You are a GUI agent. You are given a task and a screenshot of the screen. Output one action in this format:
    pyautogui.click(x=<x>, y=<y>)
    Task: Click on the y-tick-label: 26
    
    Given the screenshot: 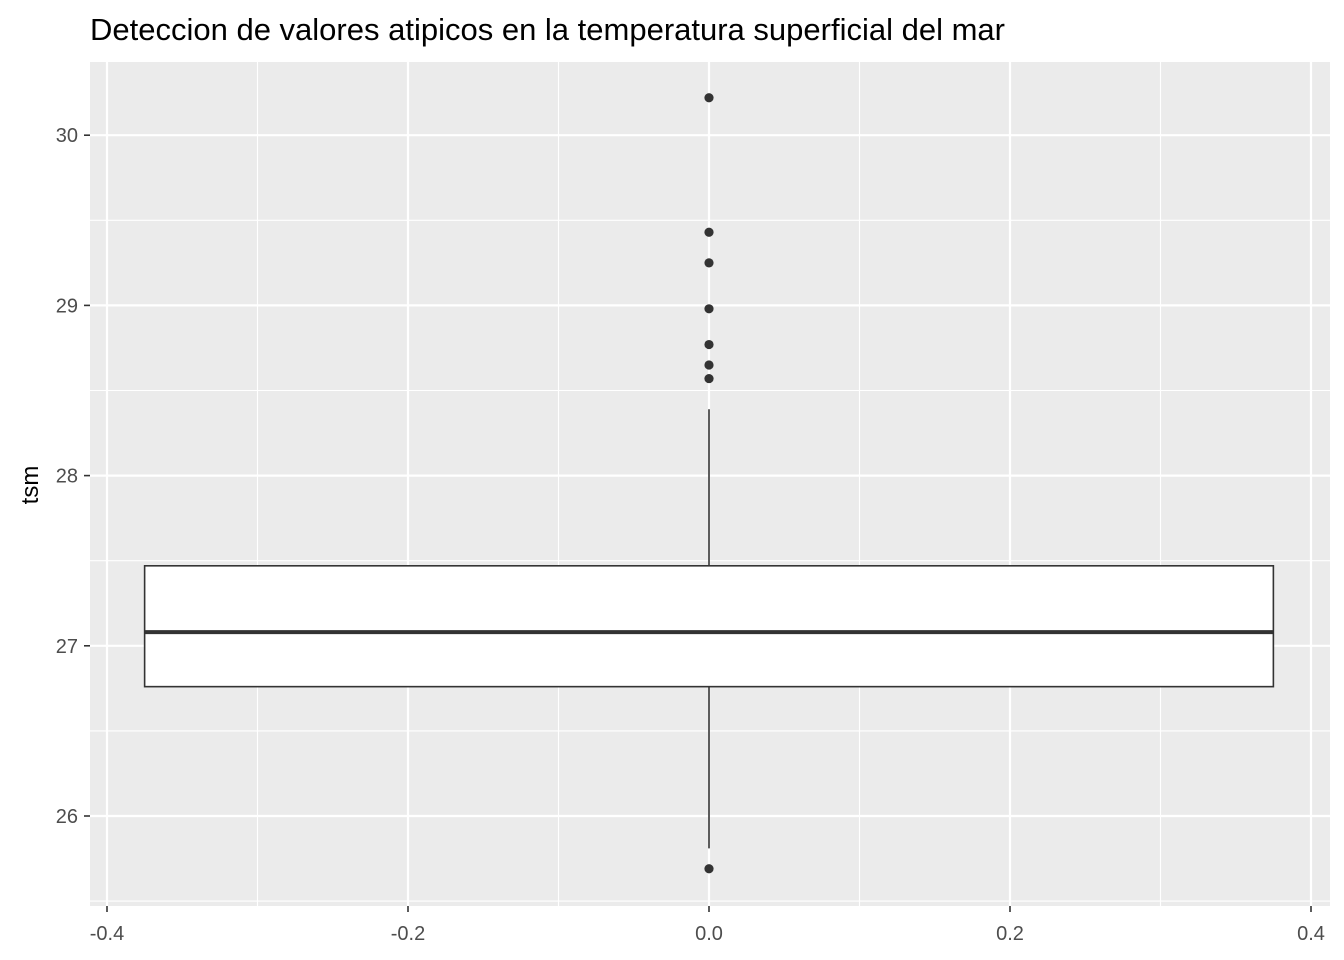 What is the action you would take?
    pyautogui.click(x=67, y=817)
    